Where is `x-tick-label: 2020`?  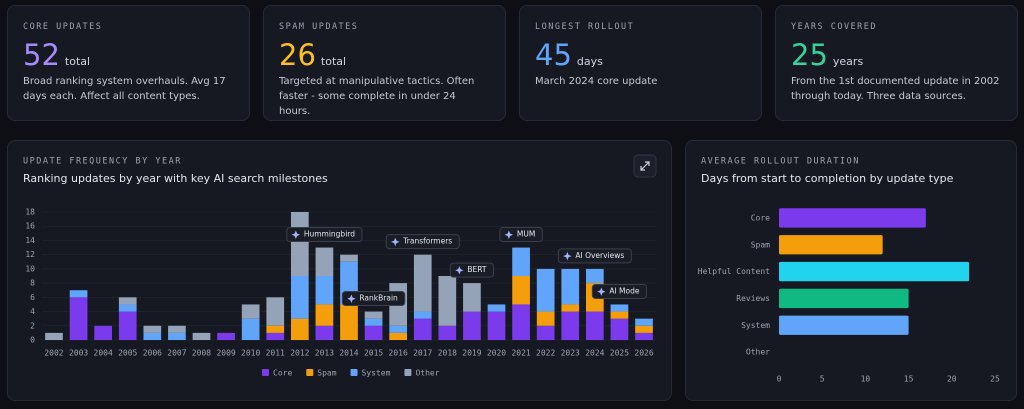
x-tick-label: 2020 is located at coordinates (496, 353).